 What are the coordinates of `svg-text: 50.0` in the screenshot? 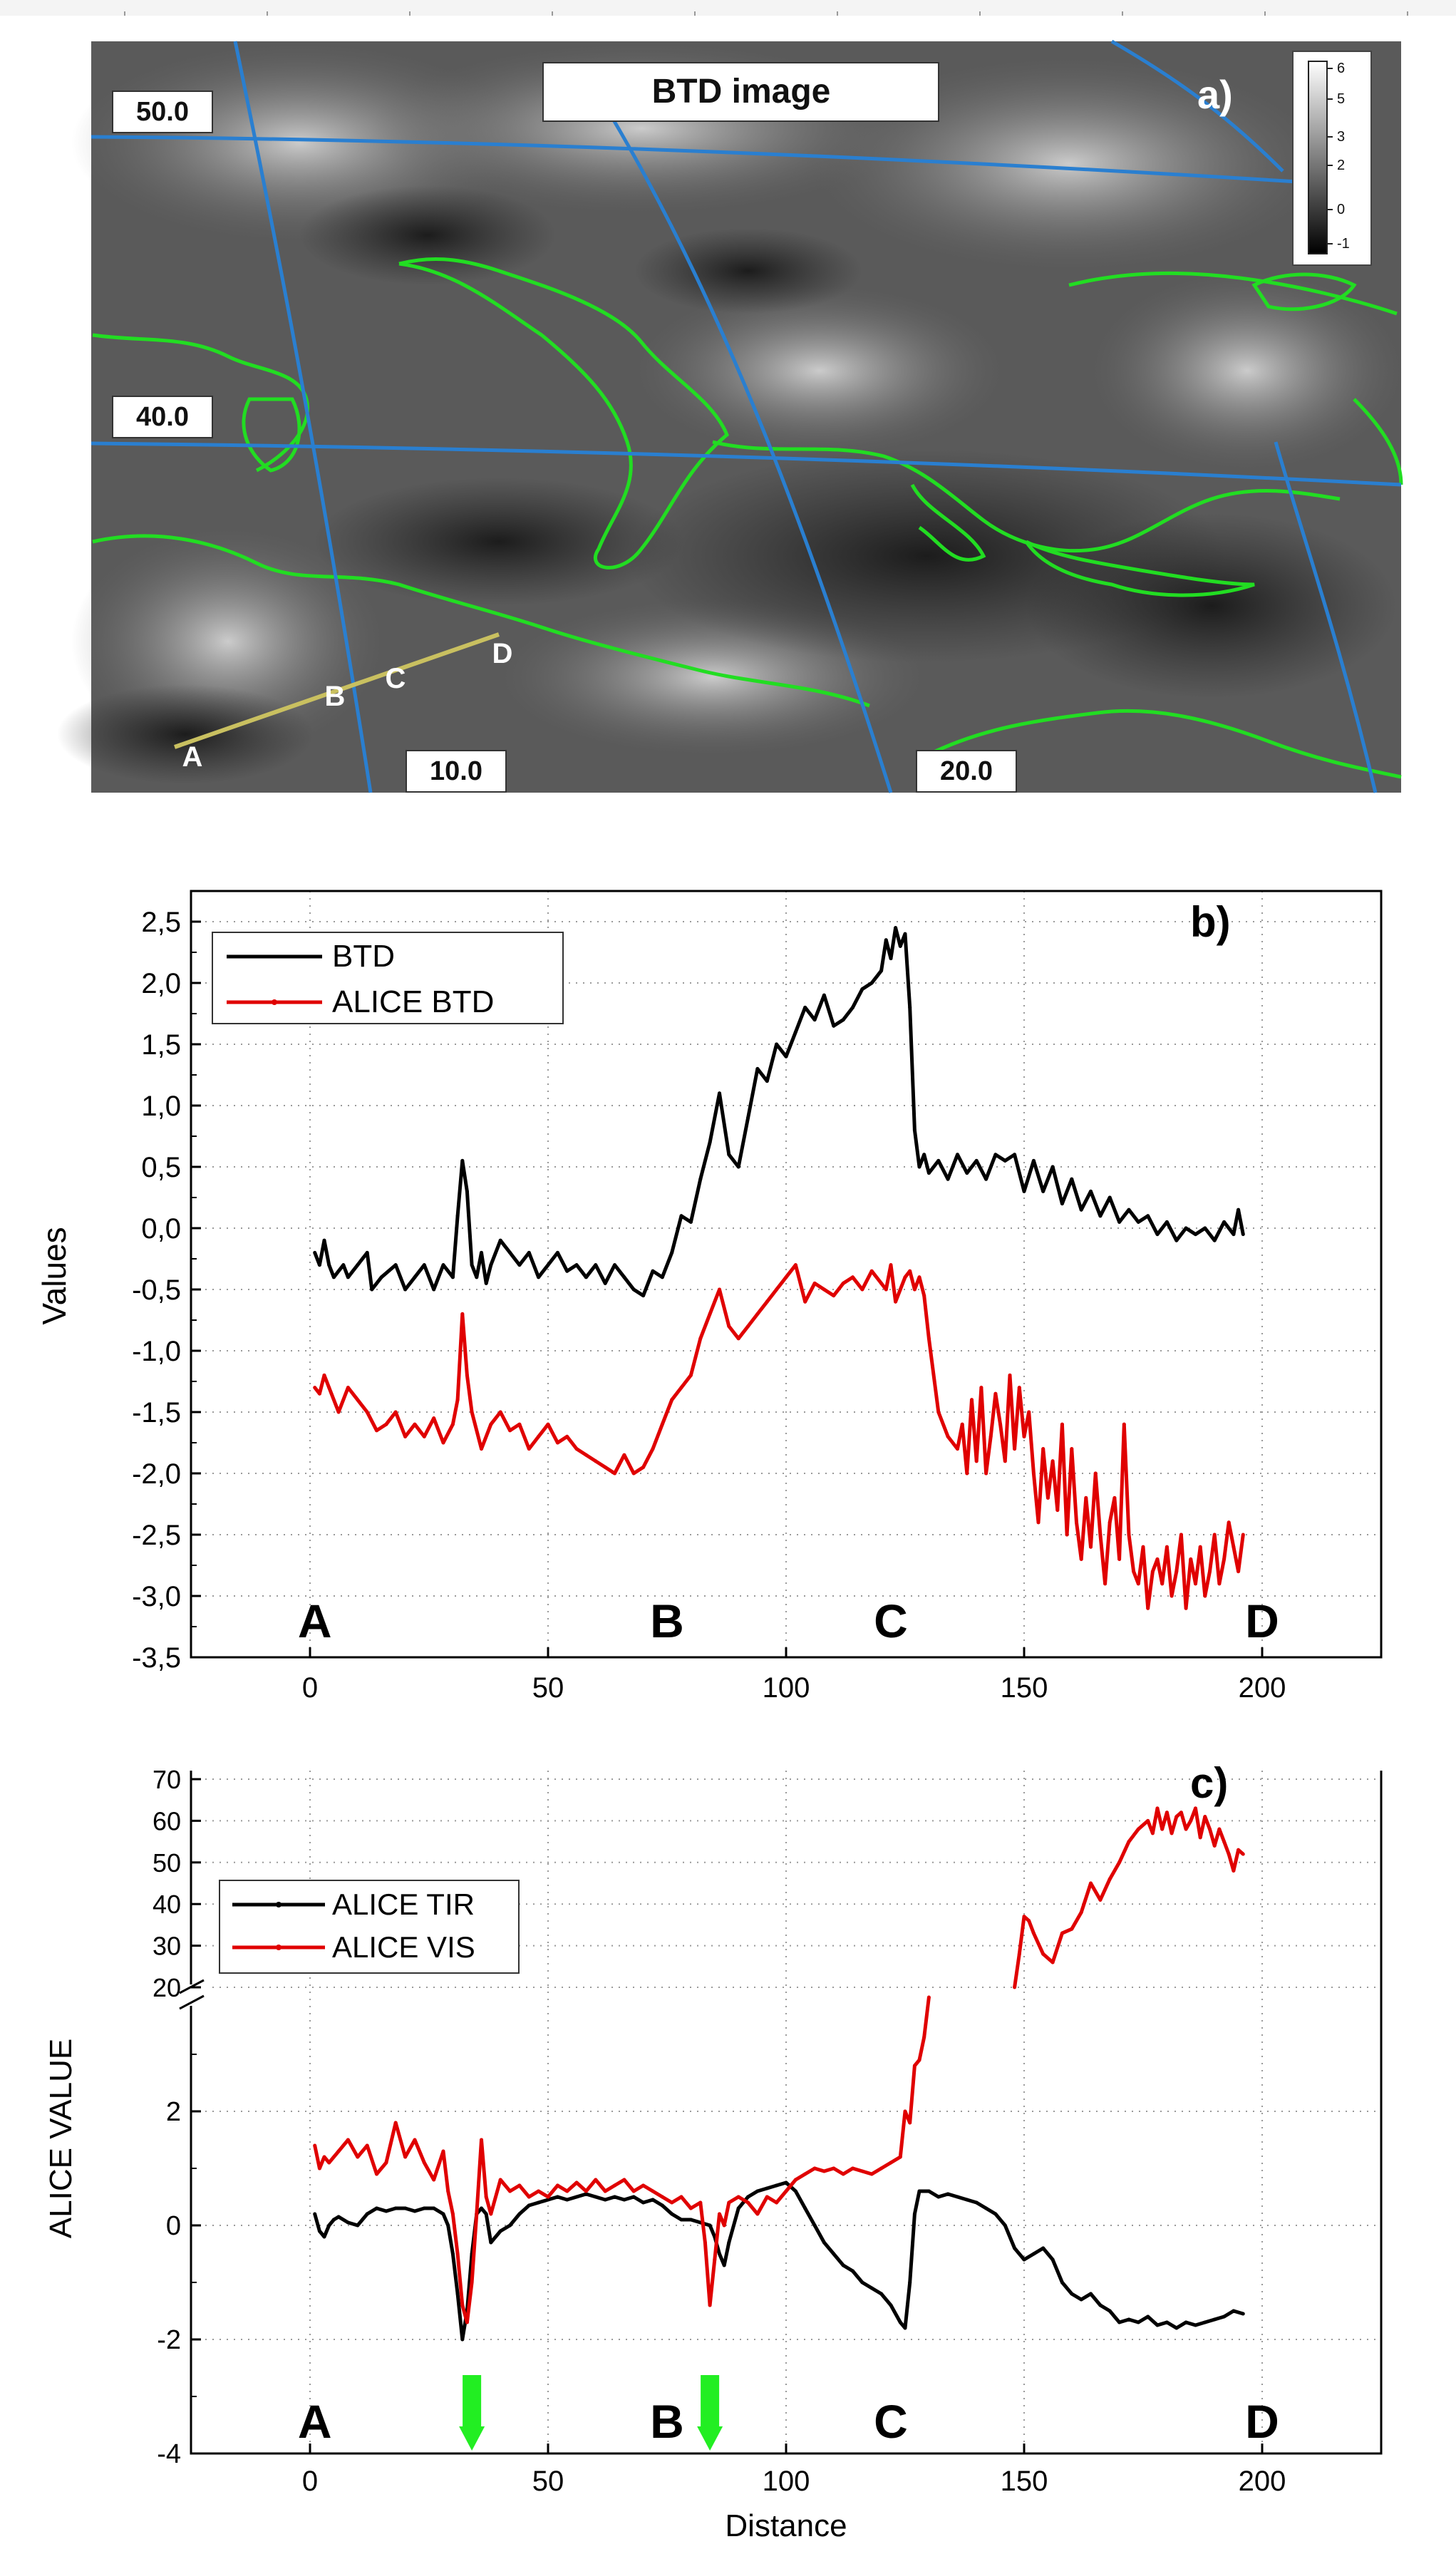 It's located at (162, 112).